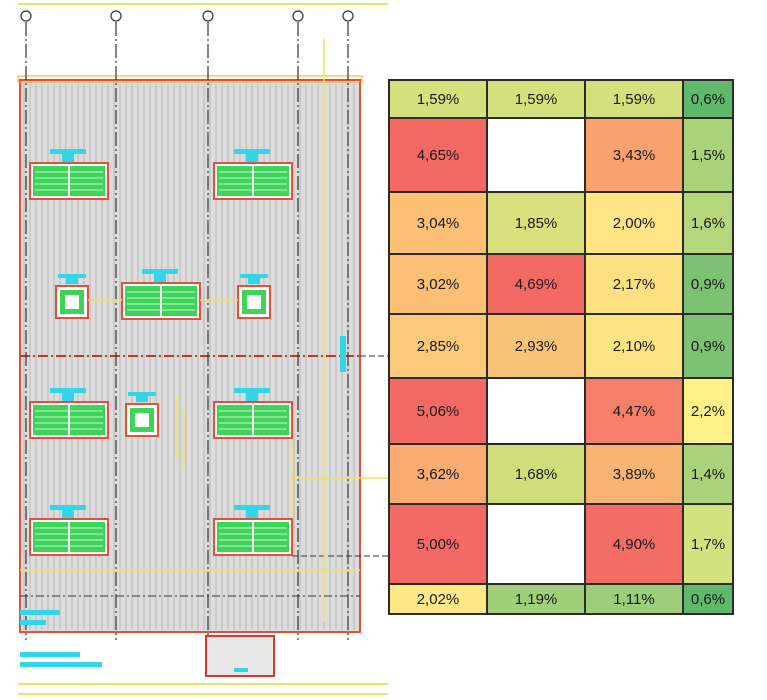 The image size is (767, 700). What do you see at coordinates (708, 411) in the screenshot?
I see `heatmap-cell: 2,2%` at bounding box center [708, 411].